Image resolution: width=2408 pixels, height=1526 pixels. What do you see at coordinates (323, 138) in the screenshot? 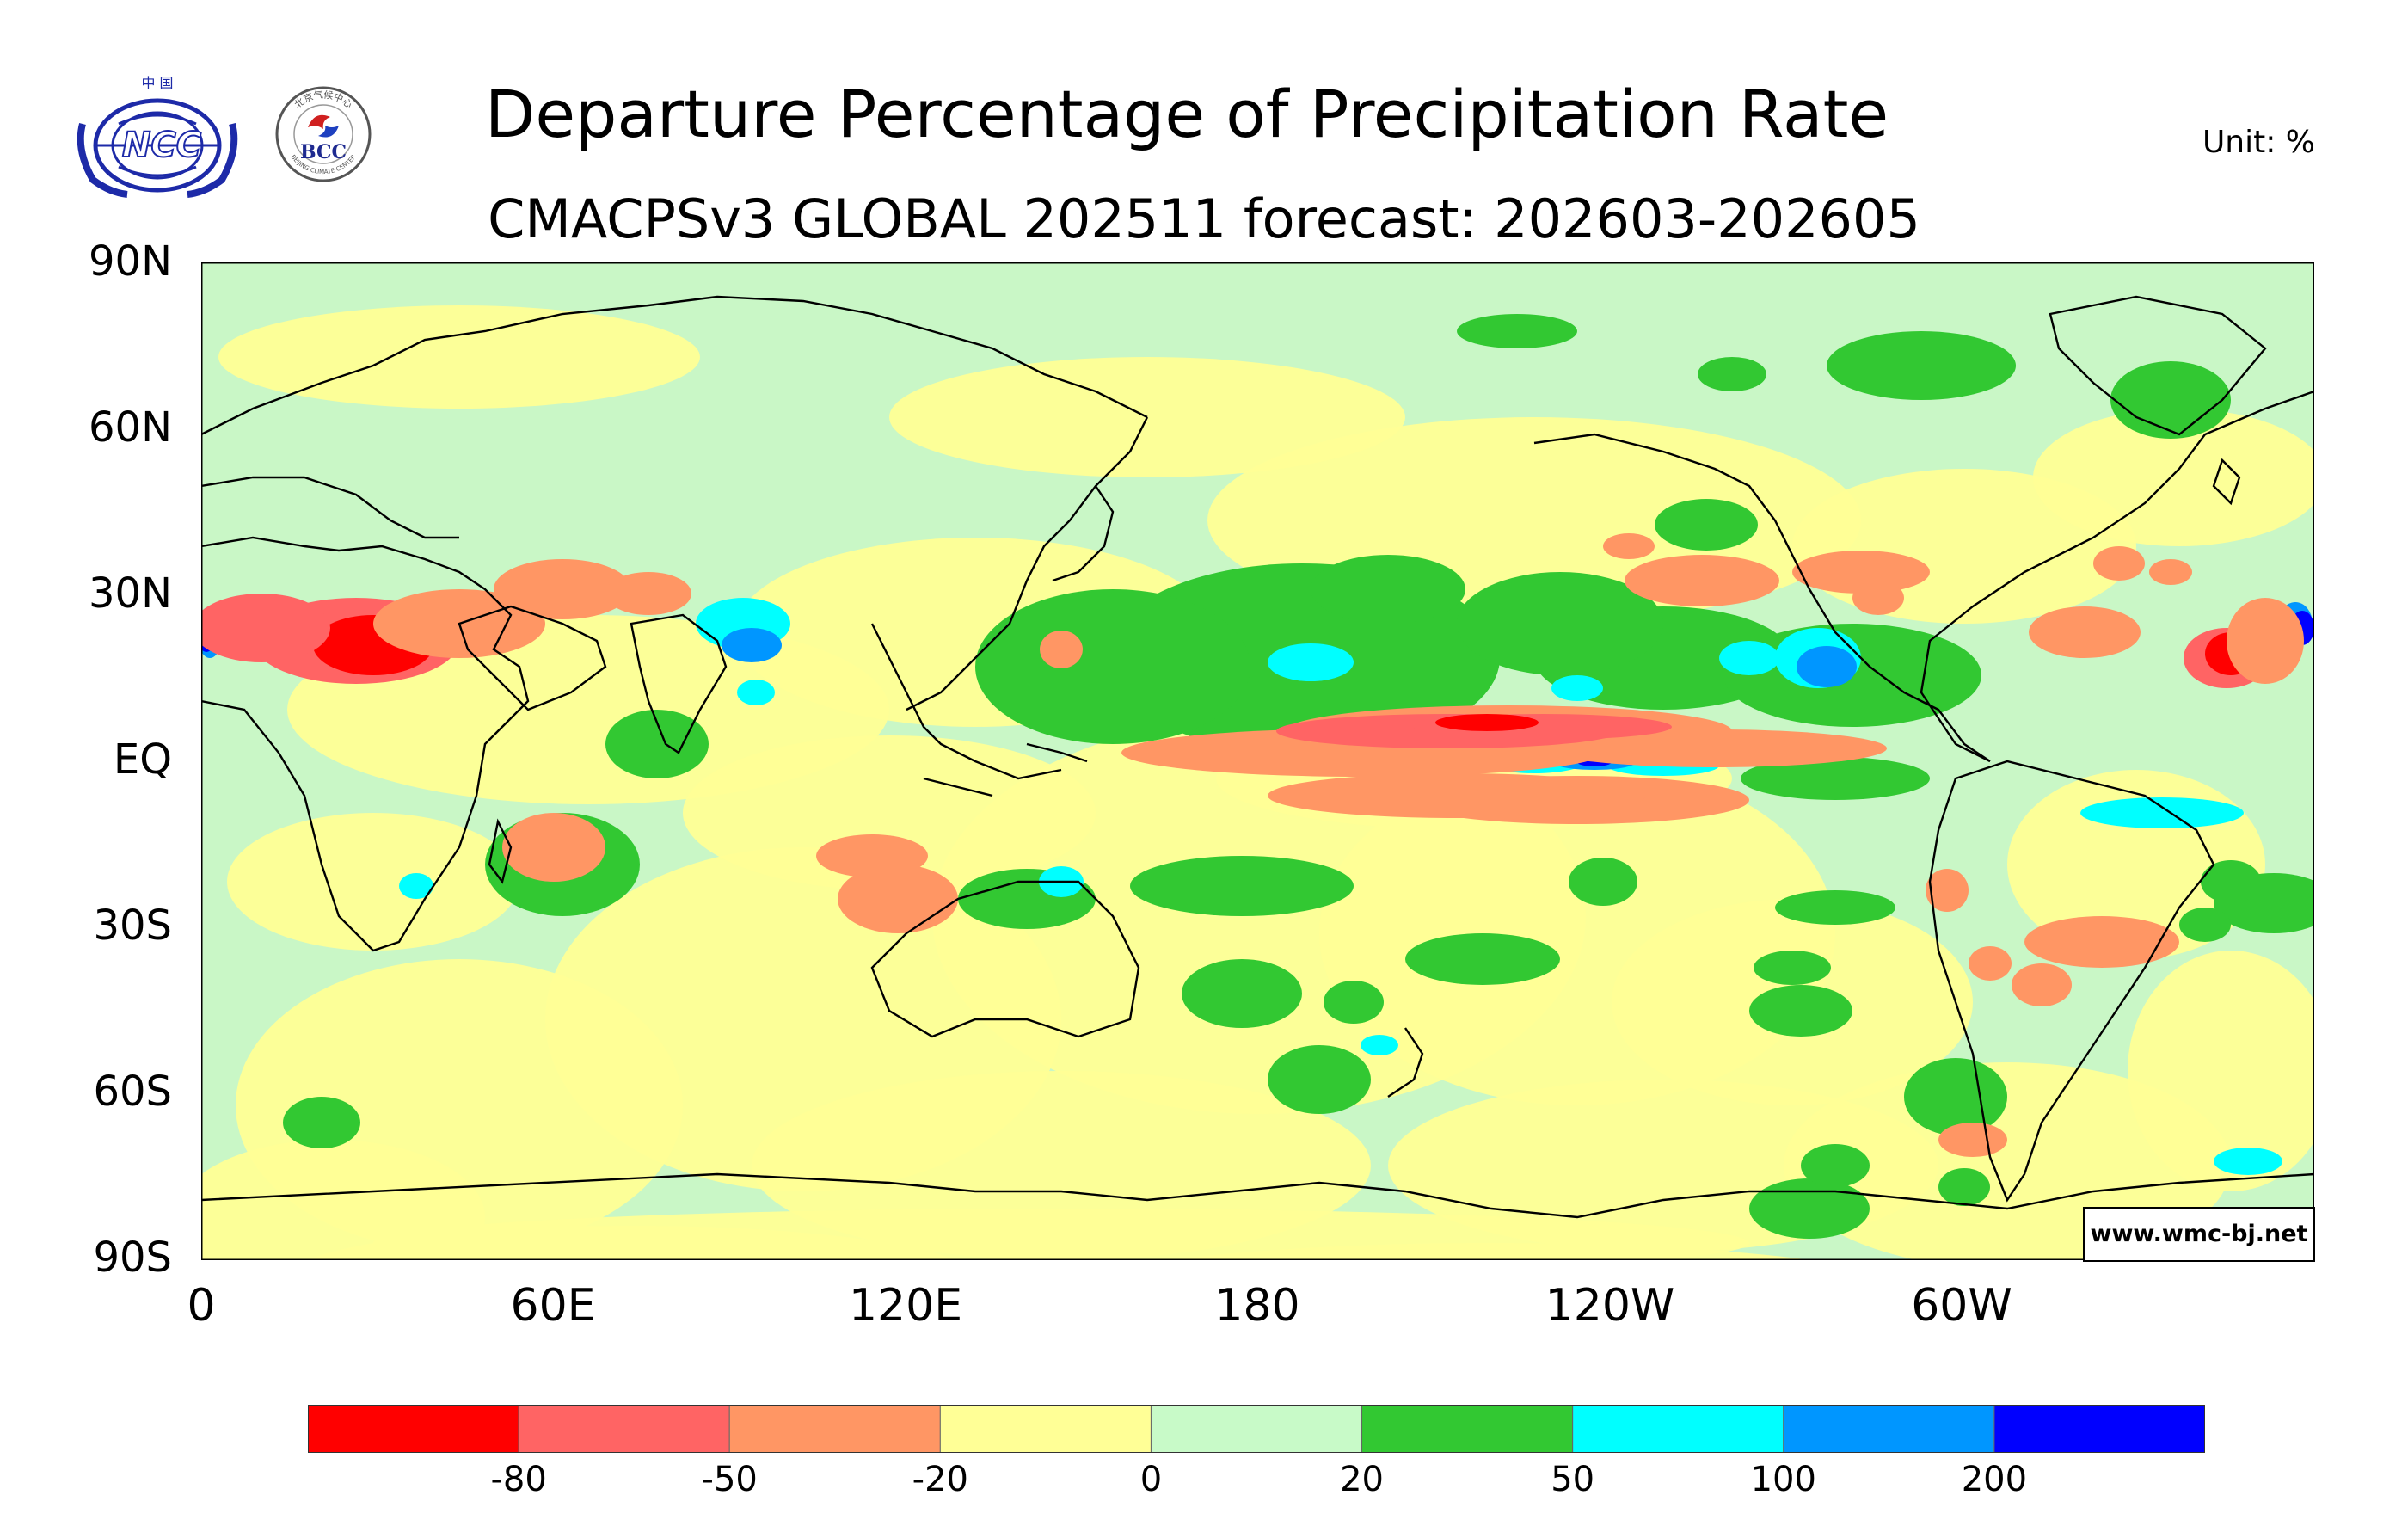
I see `bcc-logo: 北京气候中心 BEIJING CLIMATE CENTER BCC` at bounding box center [323, 138].